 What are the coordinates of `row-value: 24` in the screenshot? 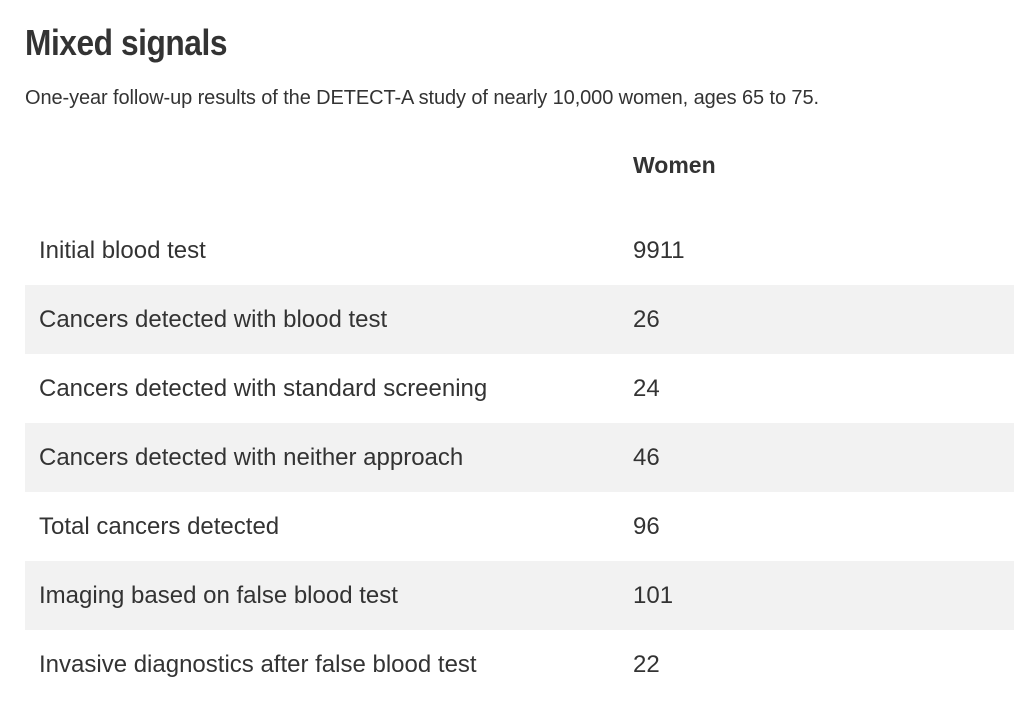 It's located at (646, 388).